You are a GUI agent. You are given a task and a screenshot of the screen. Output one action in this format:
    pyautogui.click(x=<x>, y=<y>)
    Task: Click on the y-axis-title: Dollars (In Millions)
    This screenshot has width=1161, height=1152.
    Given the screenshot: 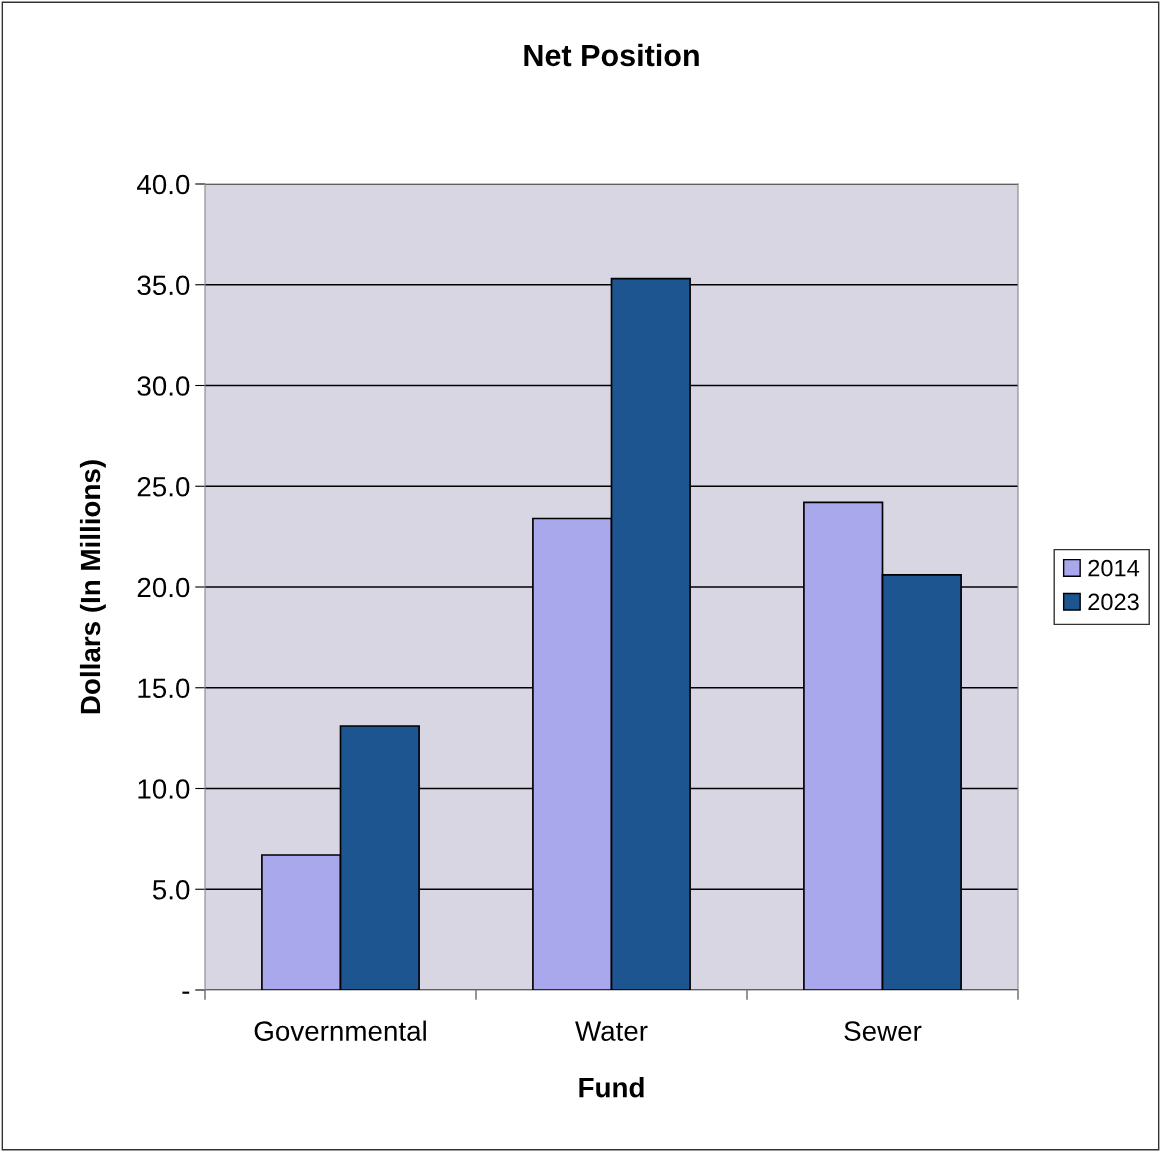 What is the action you would take?
    pyautogui.click(x=92, y=587)
    